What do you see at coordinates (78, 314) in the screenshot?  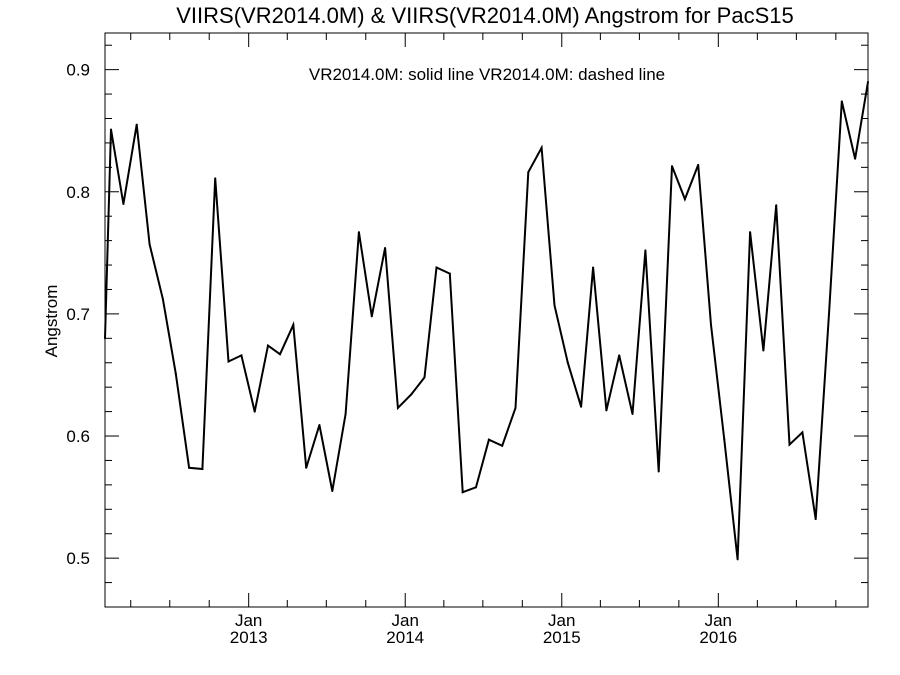 I see `y-tick-label: 0.7` at bounding box center [78, 314].